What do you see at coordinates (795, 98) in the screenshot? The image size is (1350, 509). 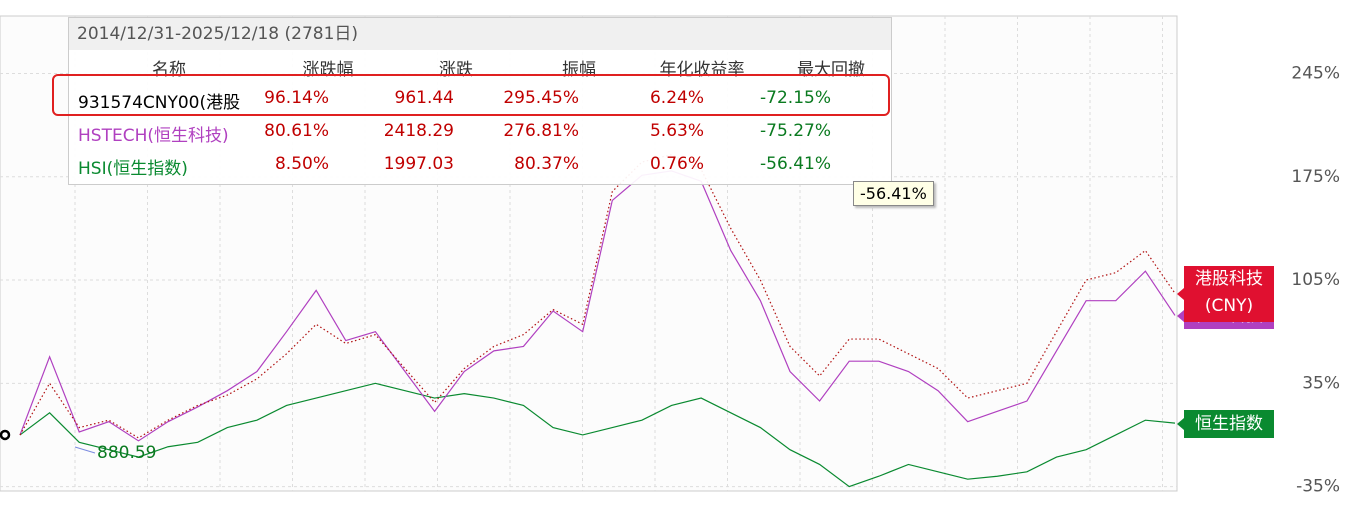 I see `table-cell: -72.15%` at bounding box center [795, 98].